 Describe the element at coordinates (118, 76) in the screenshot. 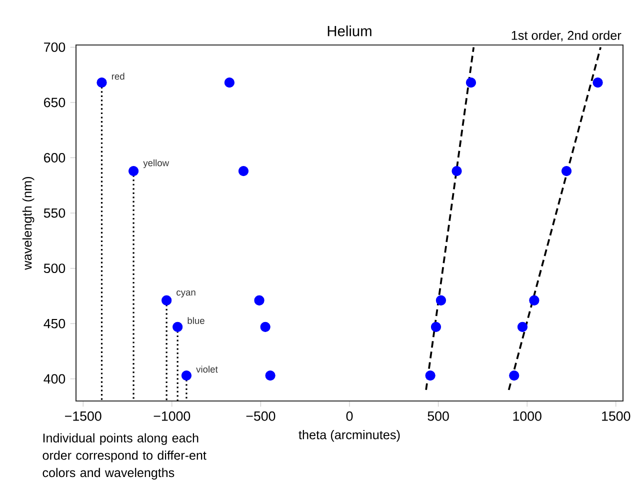

I see `annotation: red` at that location.